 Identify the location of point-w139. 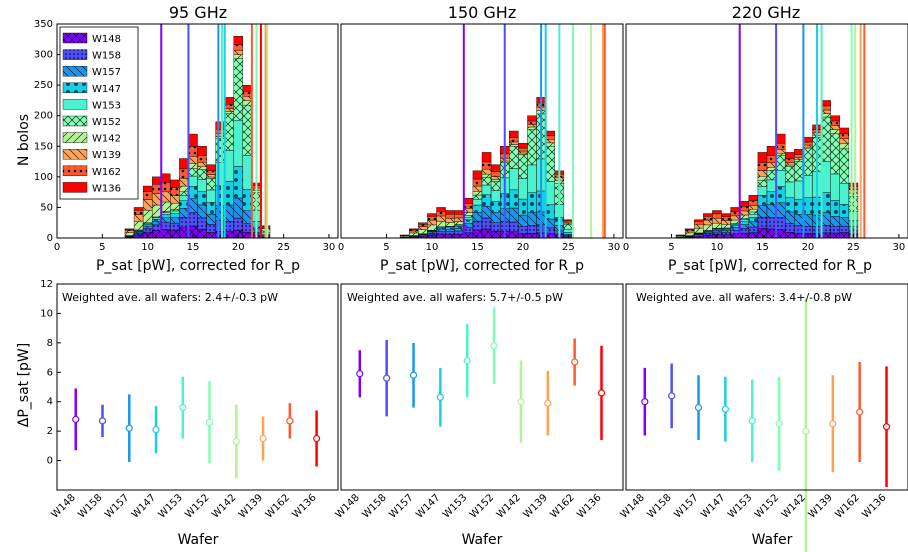
(263, 439).